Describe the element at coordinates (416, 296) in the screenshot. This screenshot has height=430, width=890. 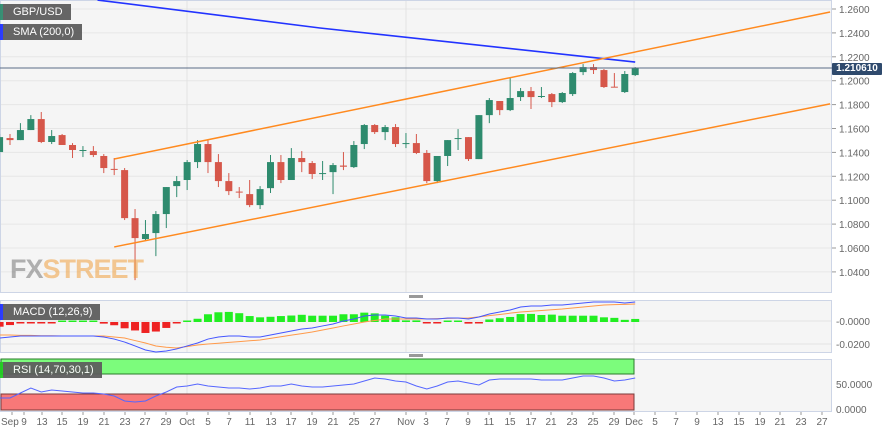
I see `macd-divider-handle` at that location.